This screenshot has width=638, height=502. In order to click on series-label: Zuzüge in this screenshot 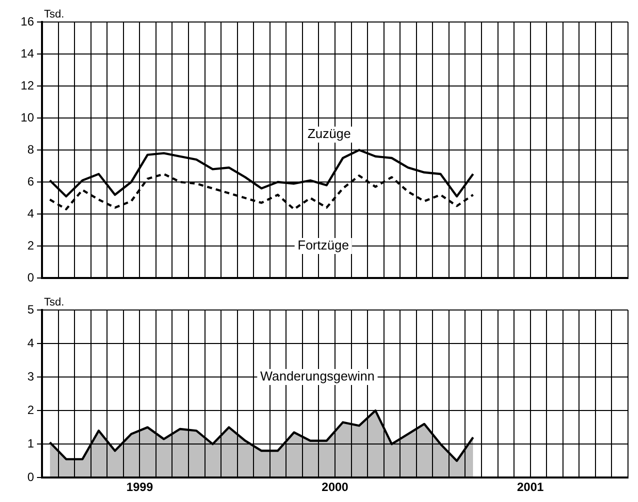, I will do `click(329, 134)`.